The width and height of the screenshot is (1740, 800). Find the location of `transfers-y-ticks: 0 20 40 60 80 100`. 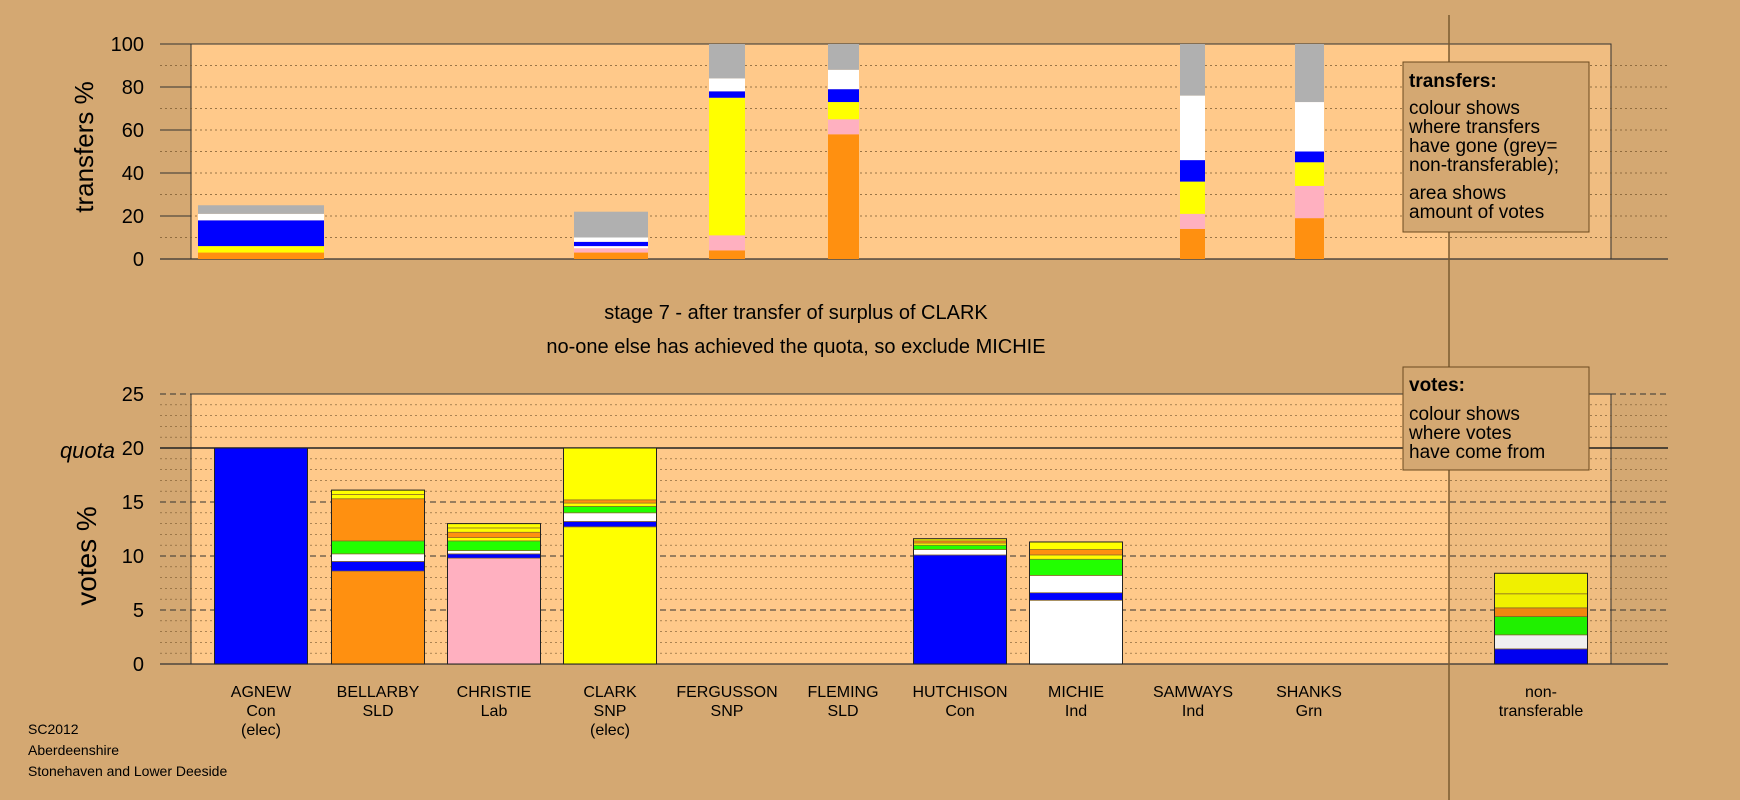

transfers-y-ticks: 0 20 40 60 80 100 is located at coordinates (127, 152).